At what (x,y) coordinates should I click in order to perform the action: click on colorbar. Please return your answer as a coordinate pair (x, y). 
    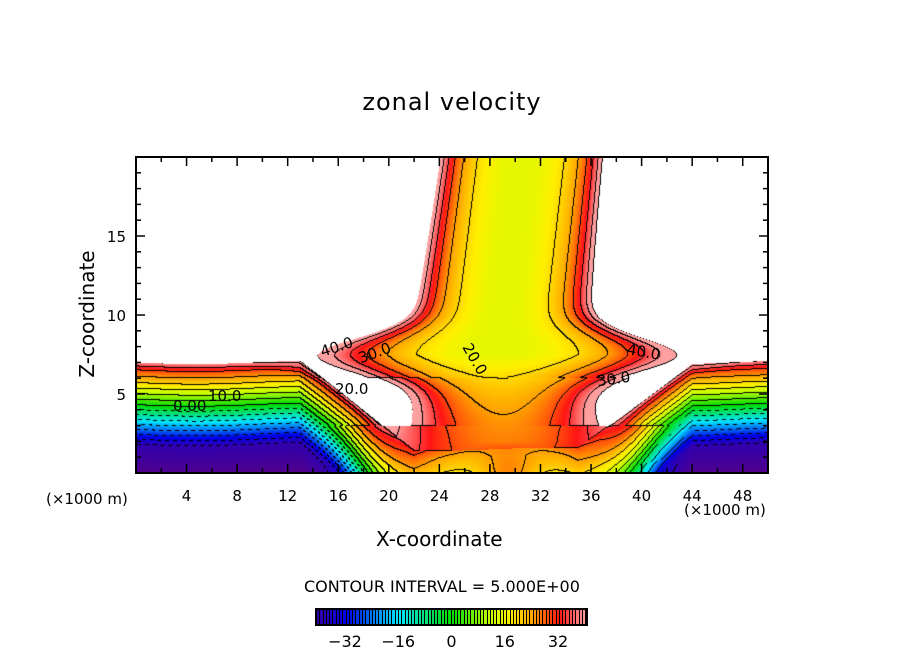
    Looking at the image, I should click on (451, 617).